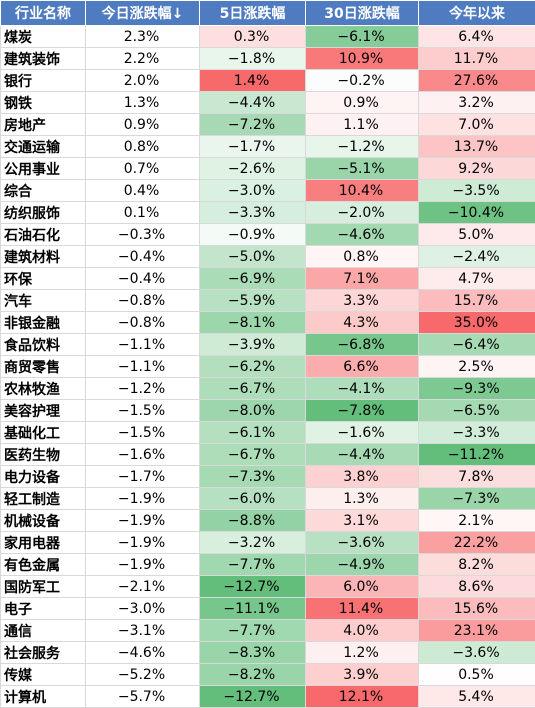  What do you see at coordinates (143, 631) in the screenshot?
I see `value-cell-d1: −3.1%` at bounding box center [143, 631].